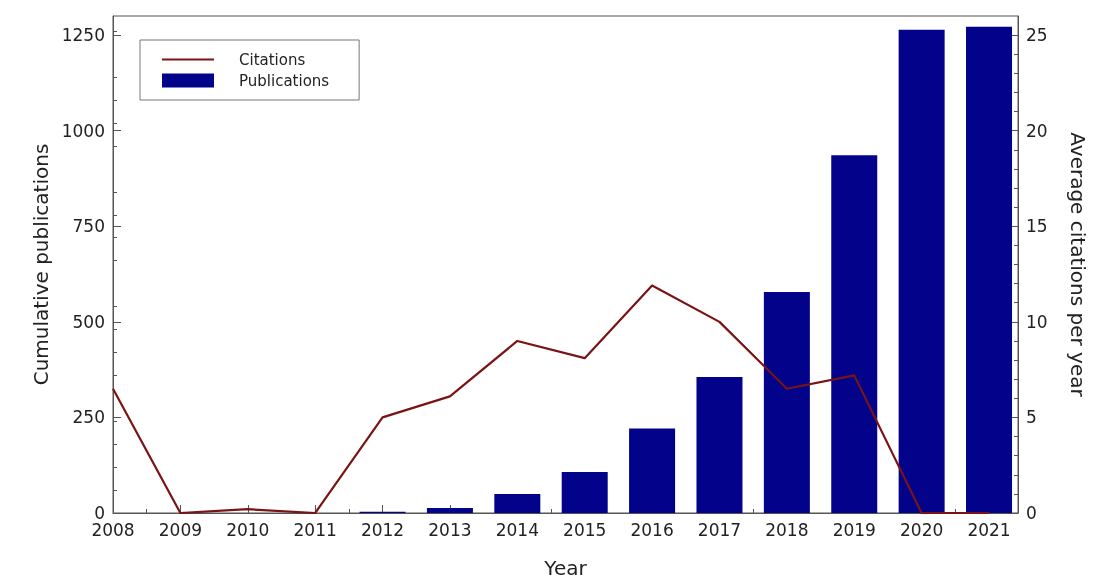 This screenshot has height=588, width=1097. What do you see at coordinates (922, 529) in the screenshot?
I see `x-tick-label: 2020` at bounding box center [922, 529].